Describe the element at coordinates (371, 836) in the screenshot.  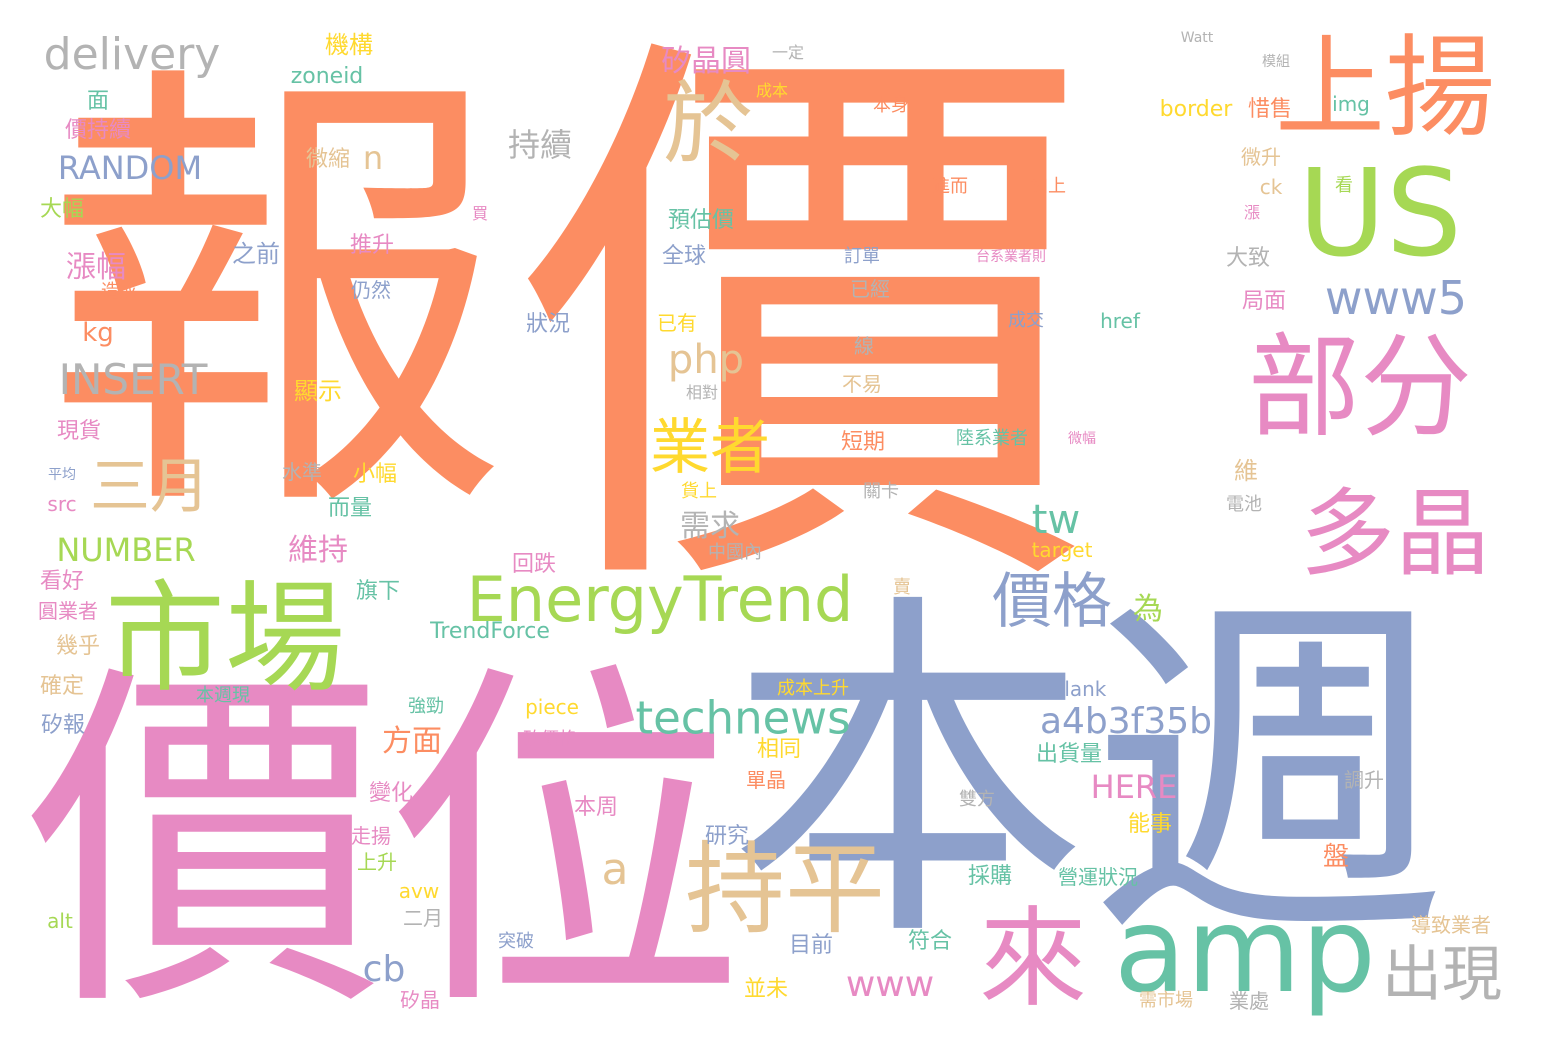
I see `word-zouyang: 走揚` at that location.